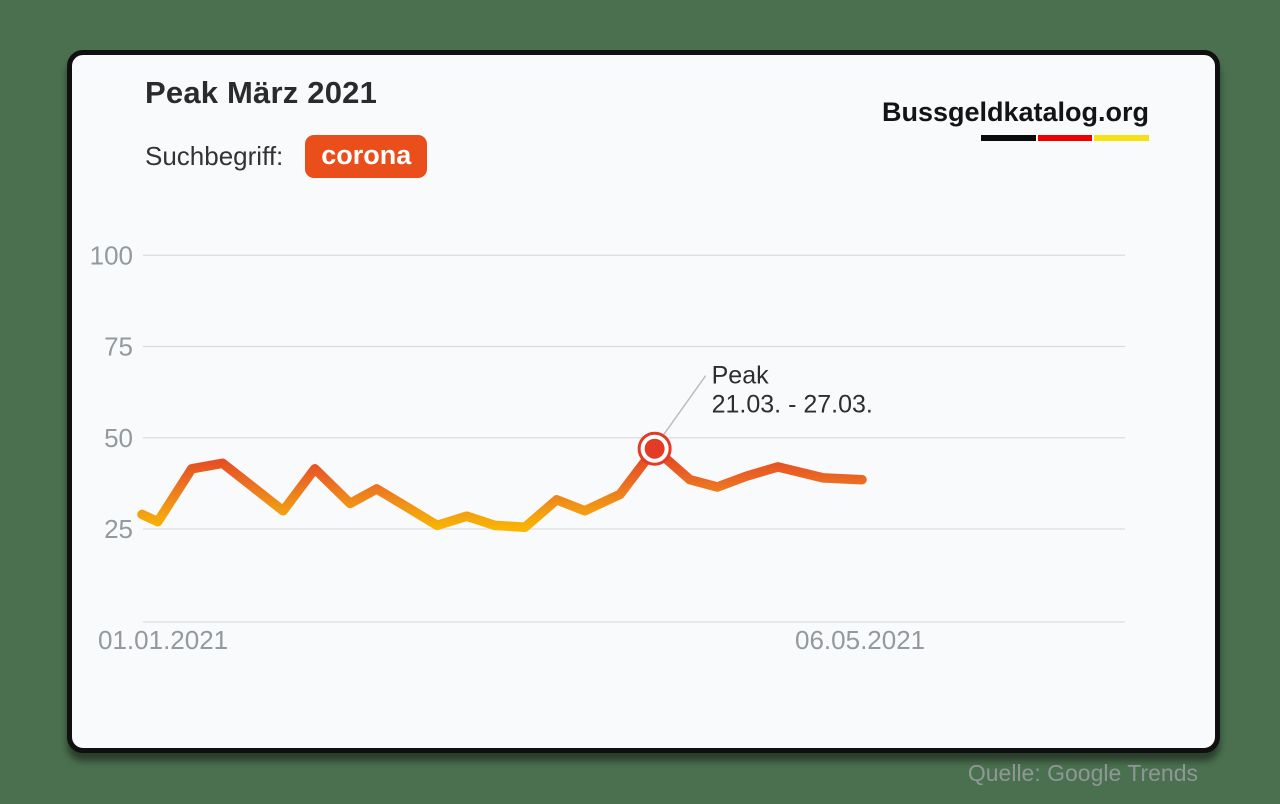 This screenshot has width=1280, height=804. I want to click on peak-marker-dot, so click(654, 448).